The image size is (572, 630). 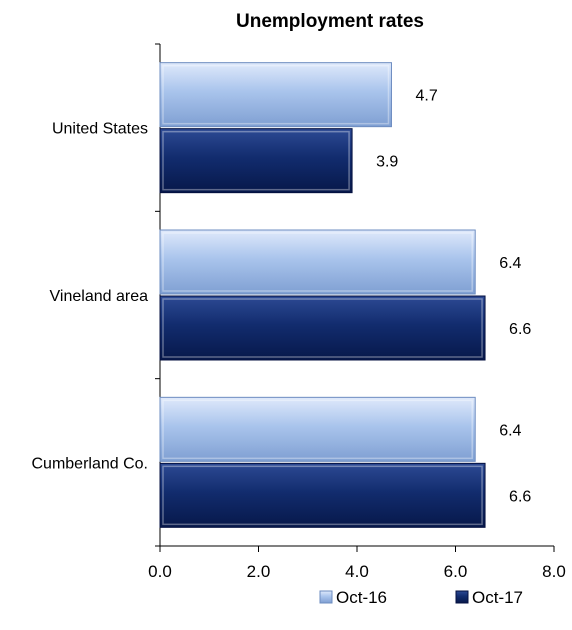 I want to click on legend-label: Oct-16, so click(x=361, y=597).